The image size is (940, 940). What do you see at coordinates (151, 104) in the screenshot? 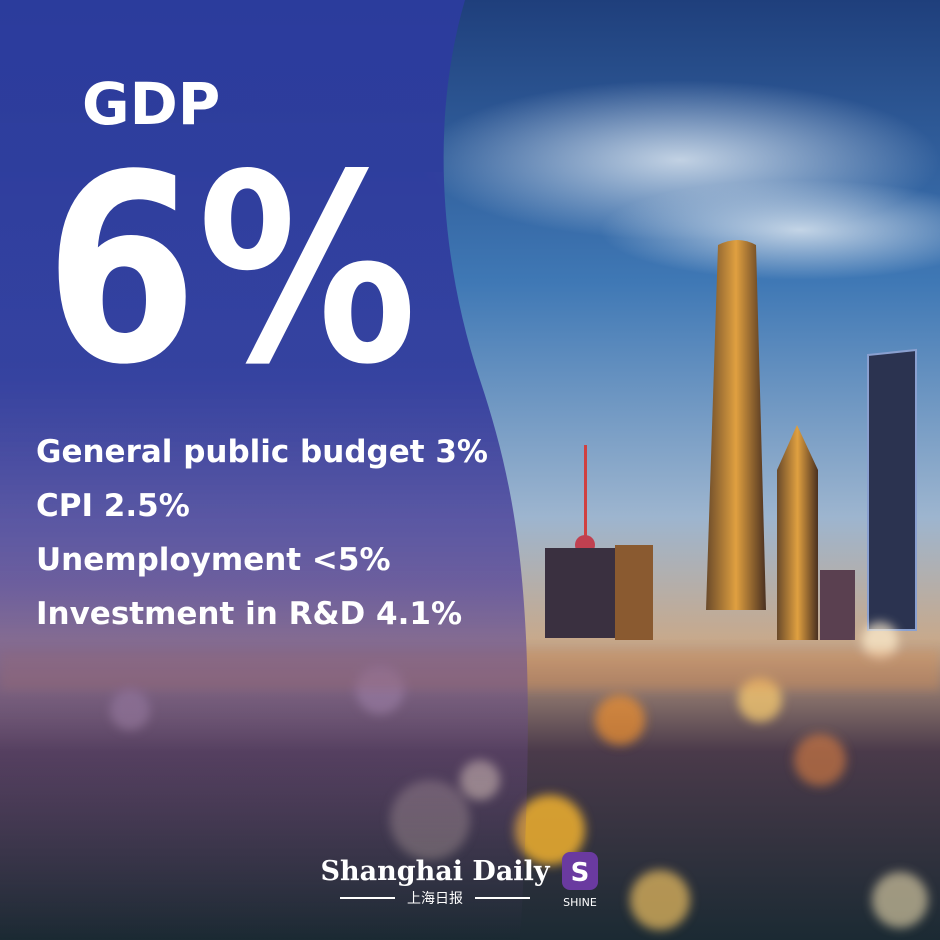
I see `headline-label: GDP` at bounding box center [151, 104].